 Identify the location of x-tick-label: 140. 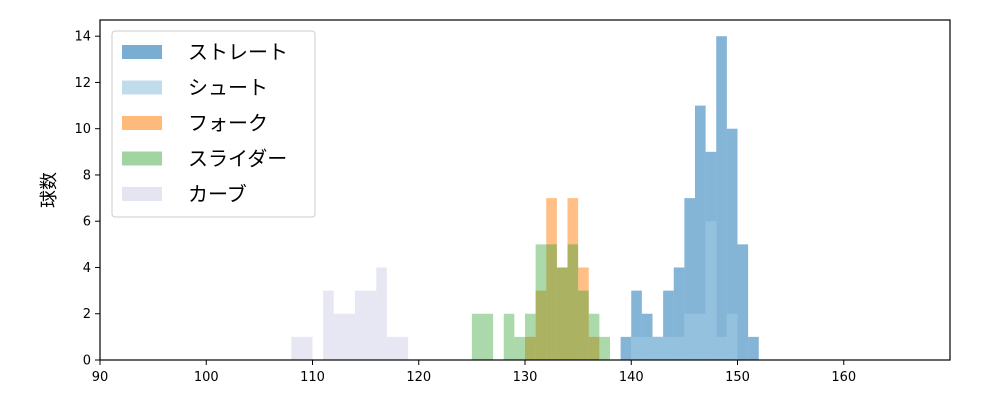
(631, 377).